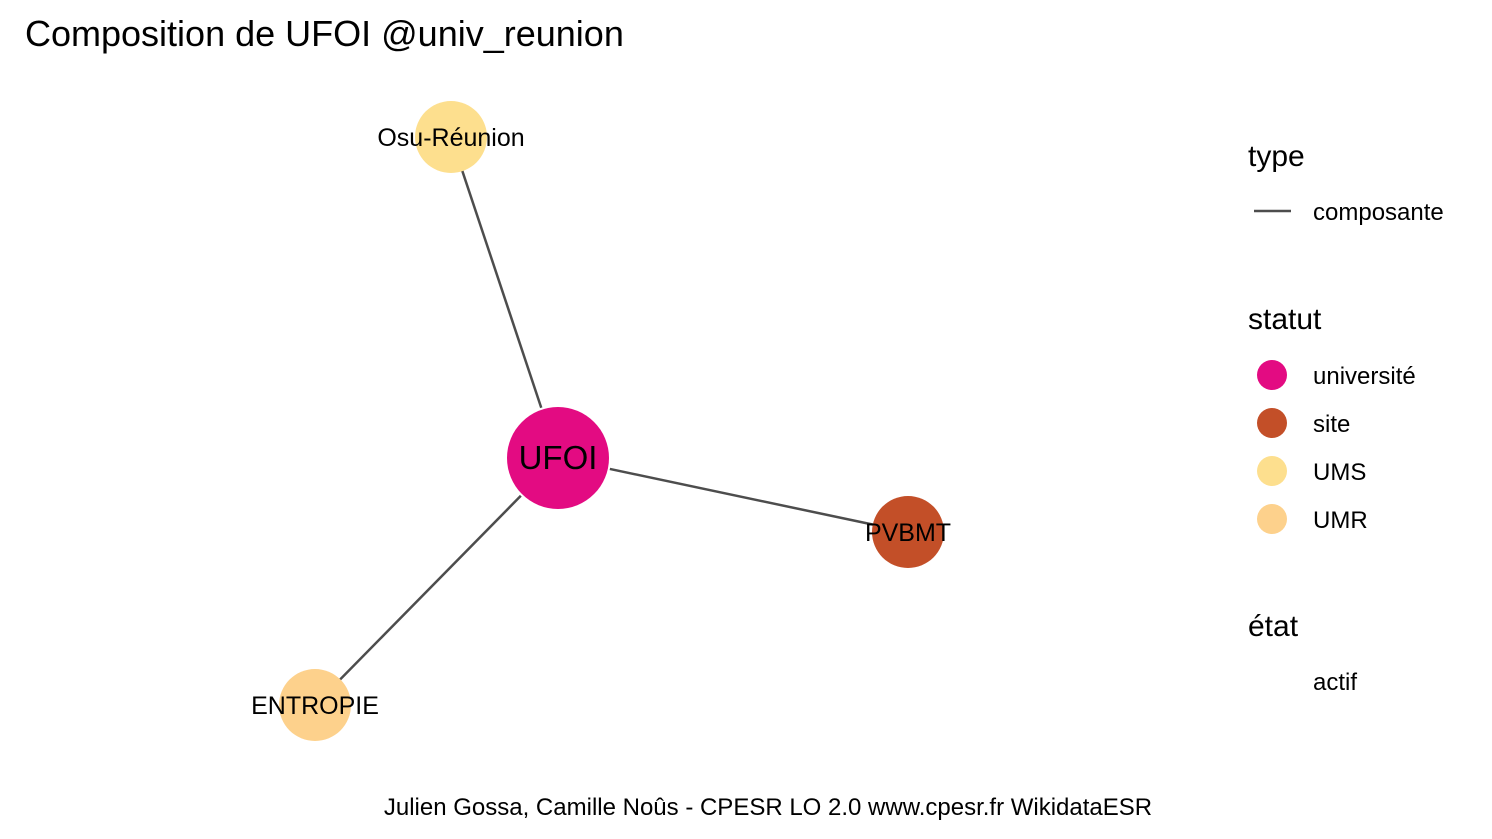 This screenshot has height=839, width=1492. I want to click on node-osu: Osu-Réunion, so click(451, 137).